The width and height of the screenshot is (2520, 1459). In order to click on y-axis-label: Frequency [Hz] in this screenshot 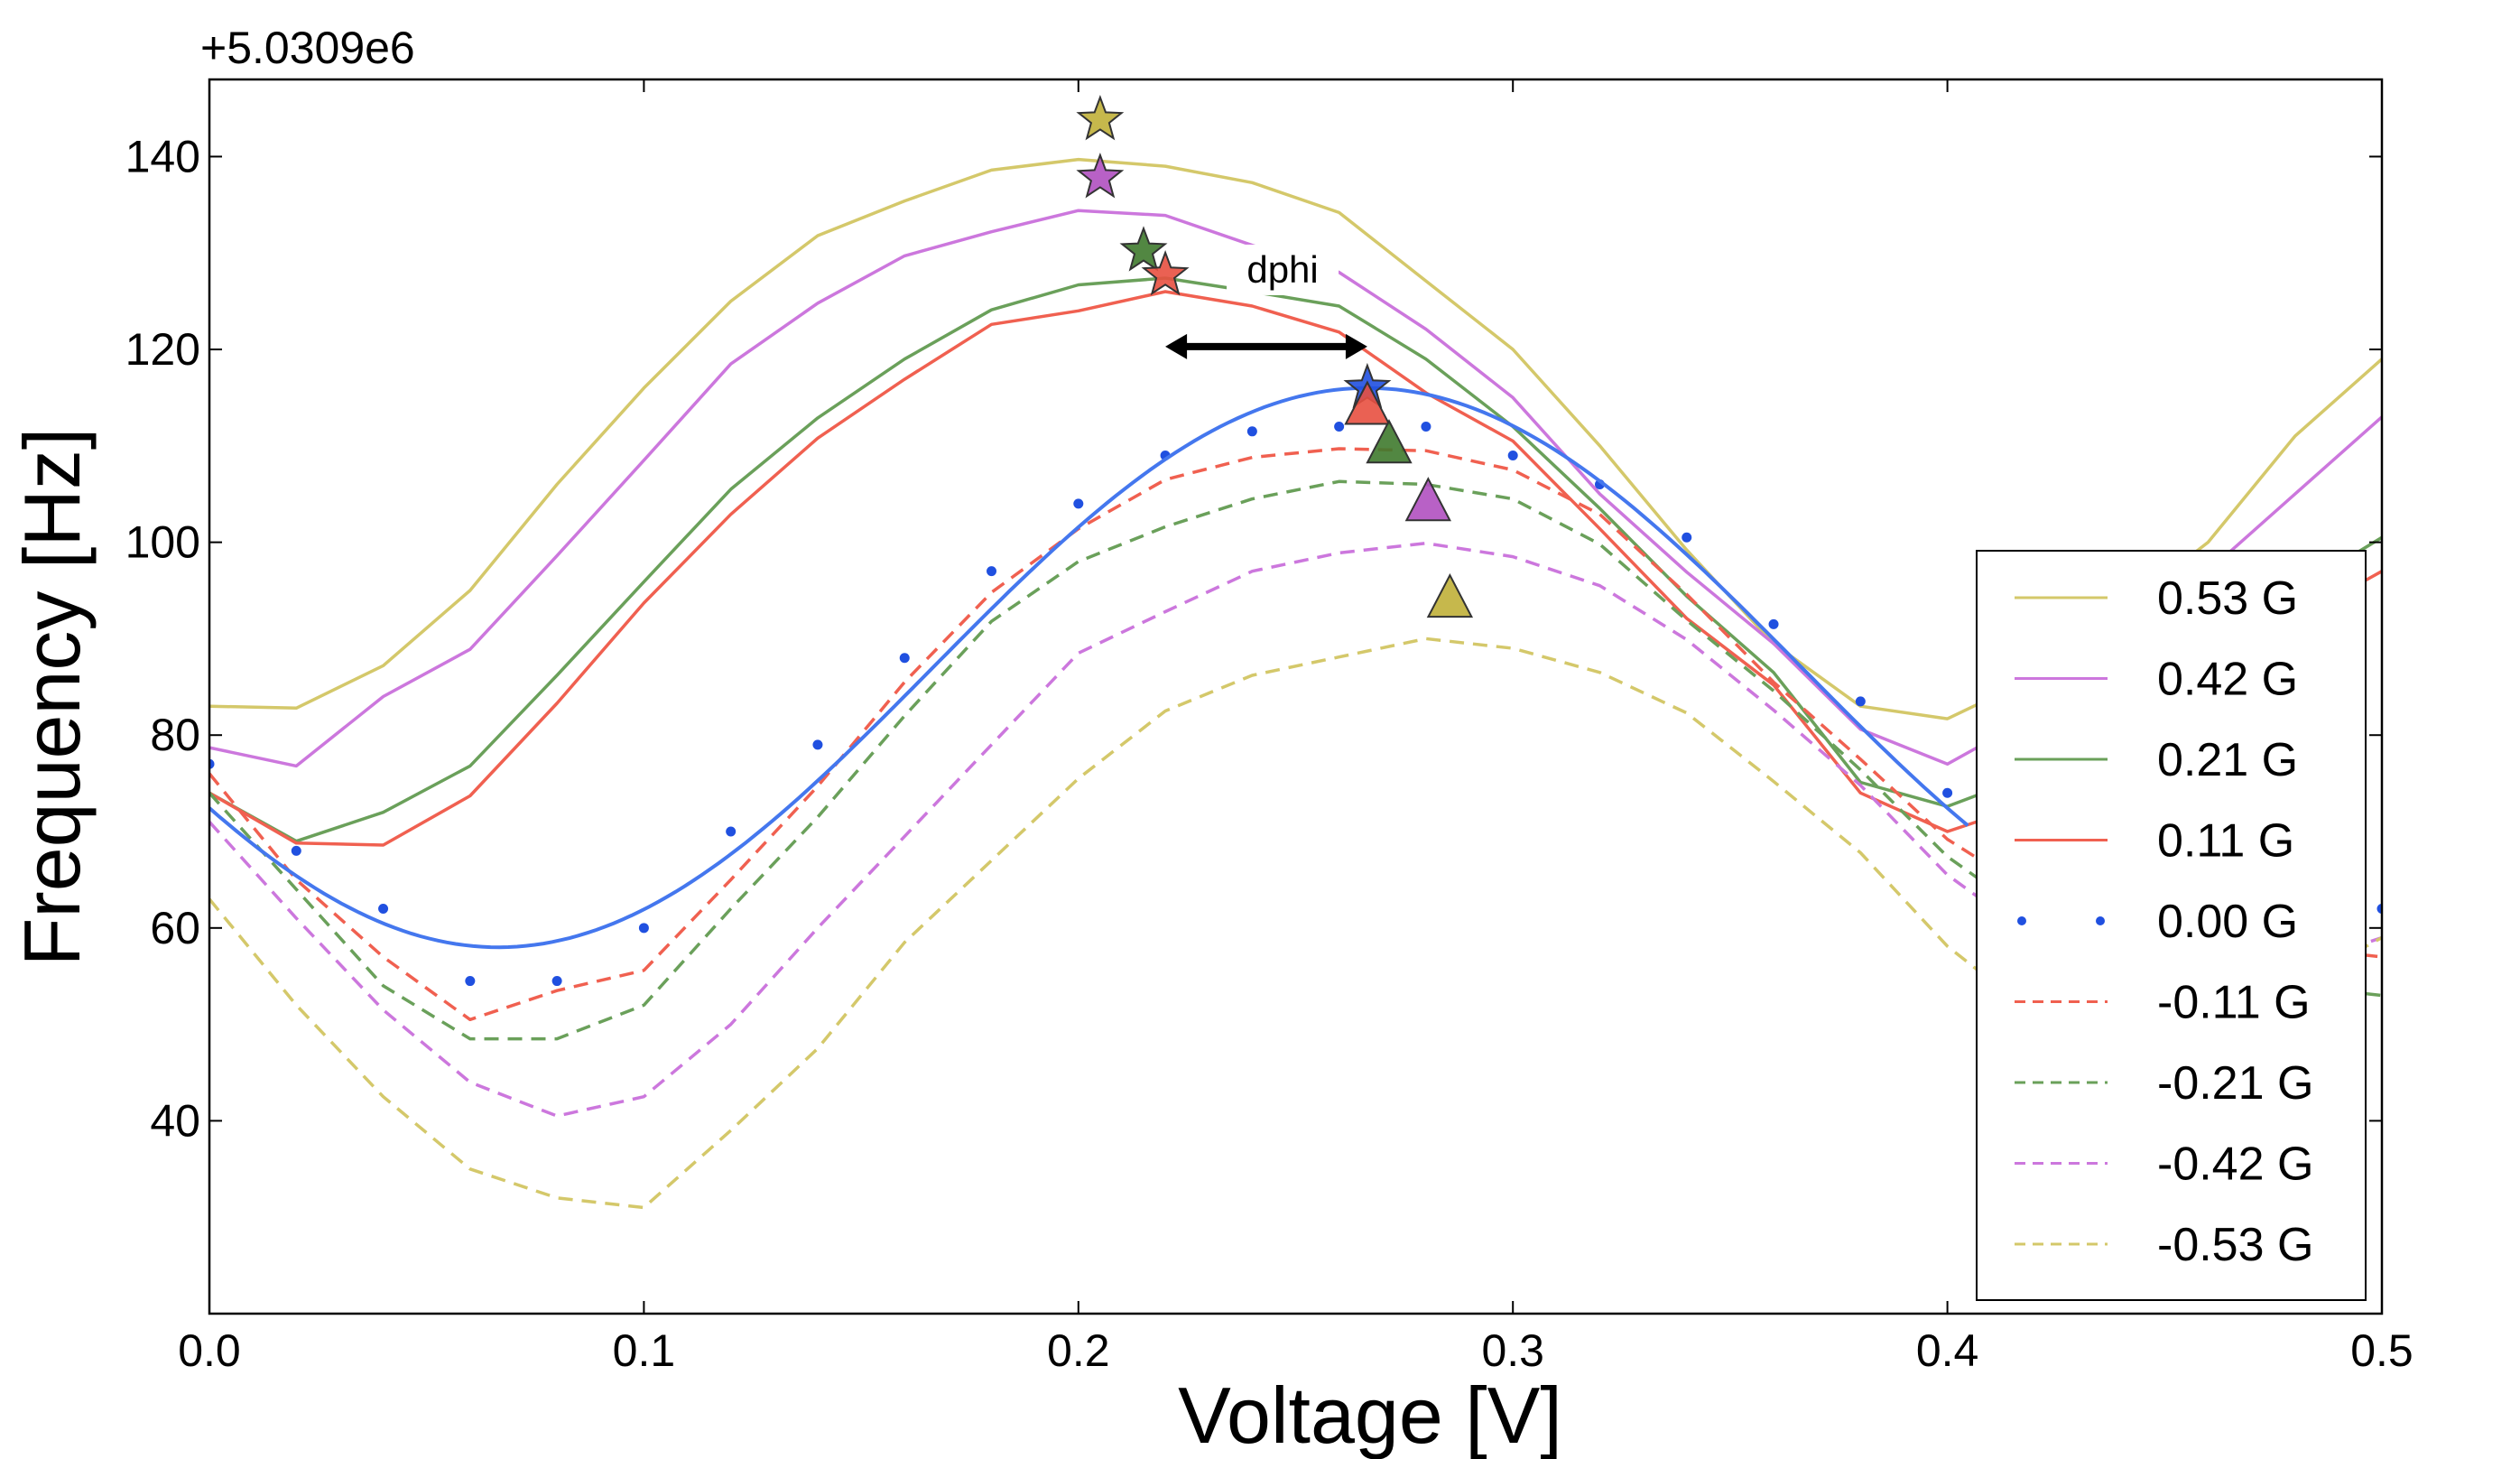, I will do `click(52, 697)`.